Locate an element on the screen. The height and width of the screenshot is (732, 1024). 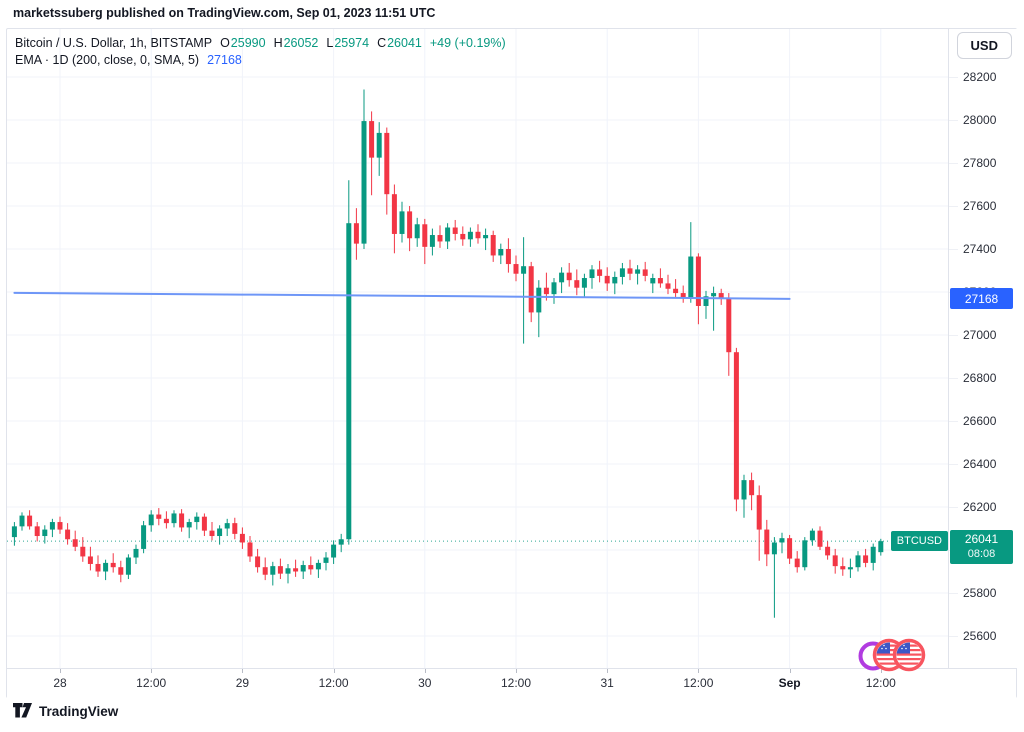
last-price-value: 26041 is located at coordinates (981, 539).